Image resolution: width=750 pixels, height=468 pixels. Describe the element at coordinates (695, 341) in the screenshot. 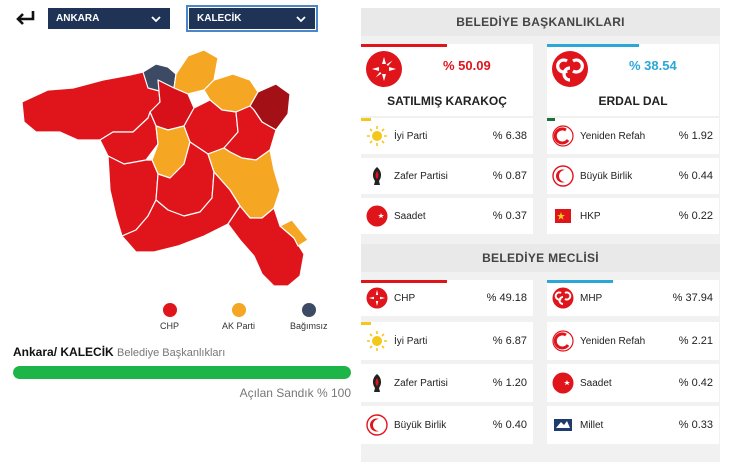

I see `party-percentage: % 2.21` at that location.